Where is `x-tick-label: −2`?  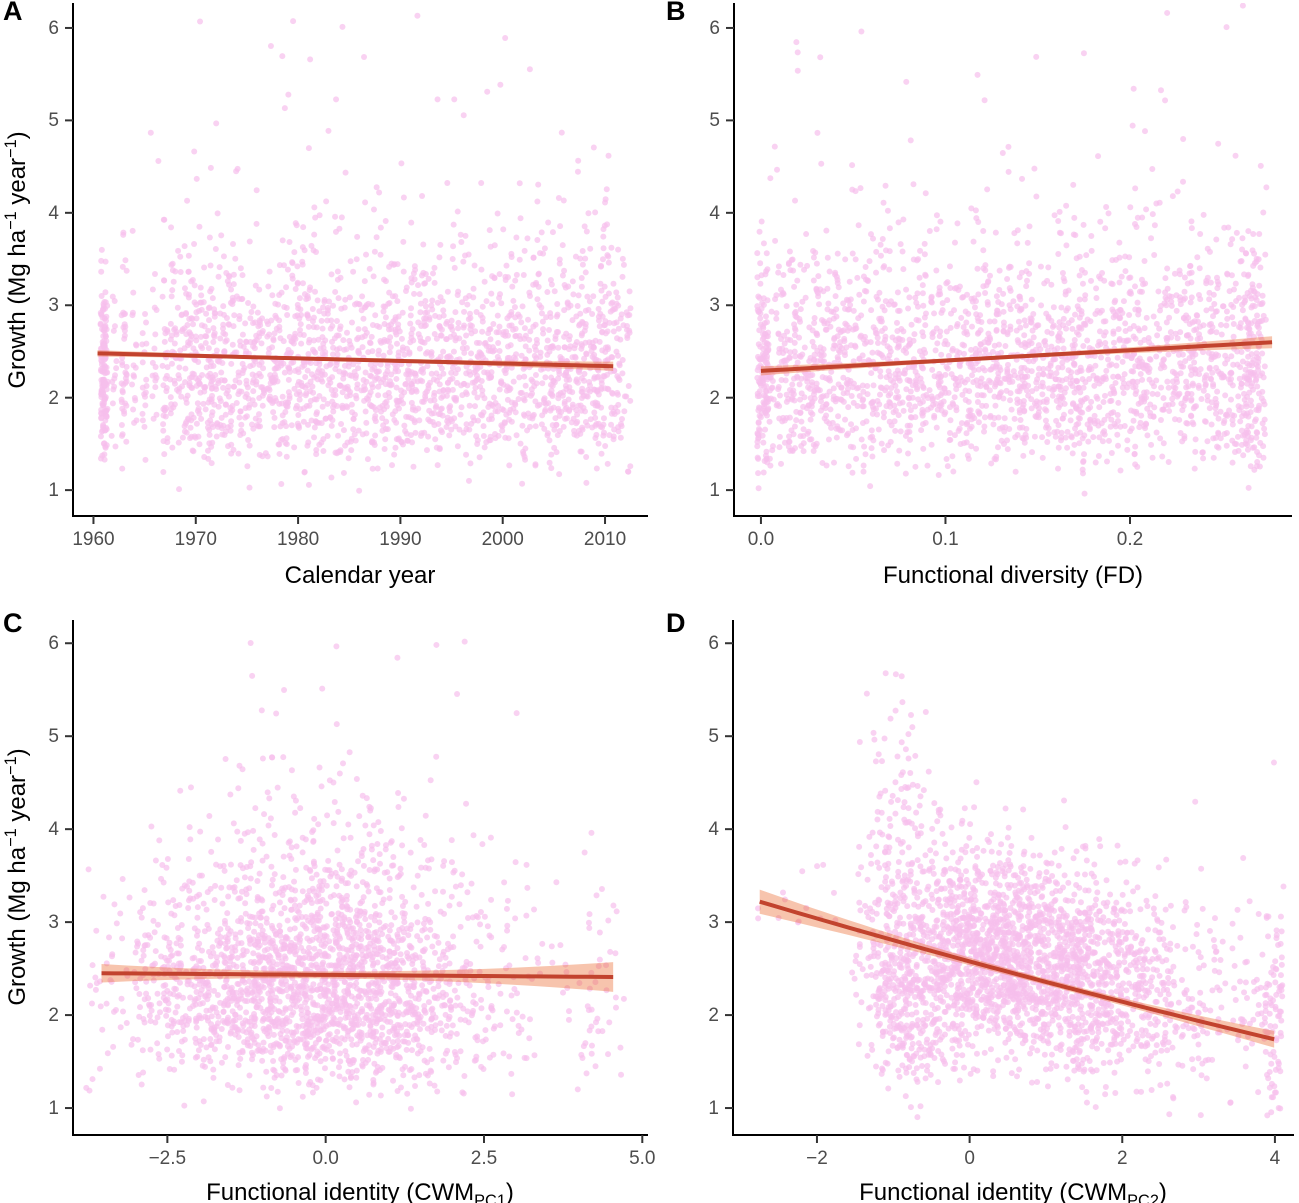
x-tick-label: −2 is located at coordinates (817, 1158).